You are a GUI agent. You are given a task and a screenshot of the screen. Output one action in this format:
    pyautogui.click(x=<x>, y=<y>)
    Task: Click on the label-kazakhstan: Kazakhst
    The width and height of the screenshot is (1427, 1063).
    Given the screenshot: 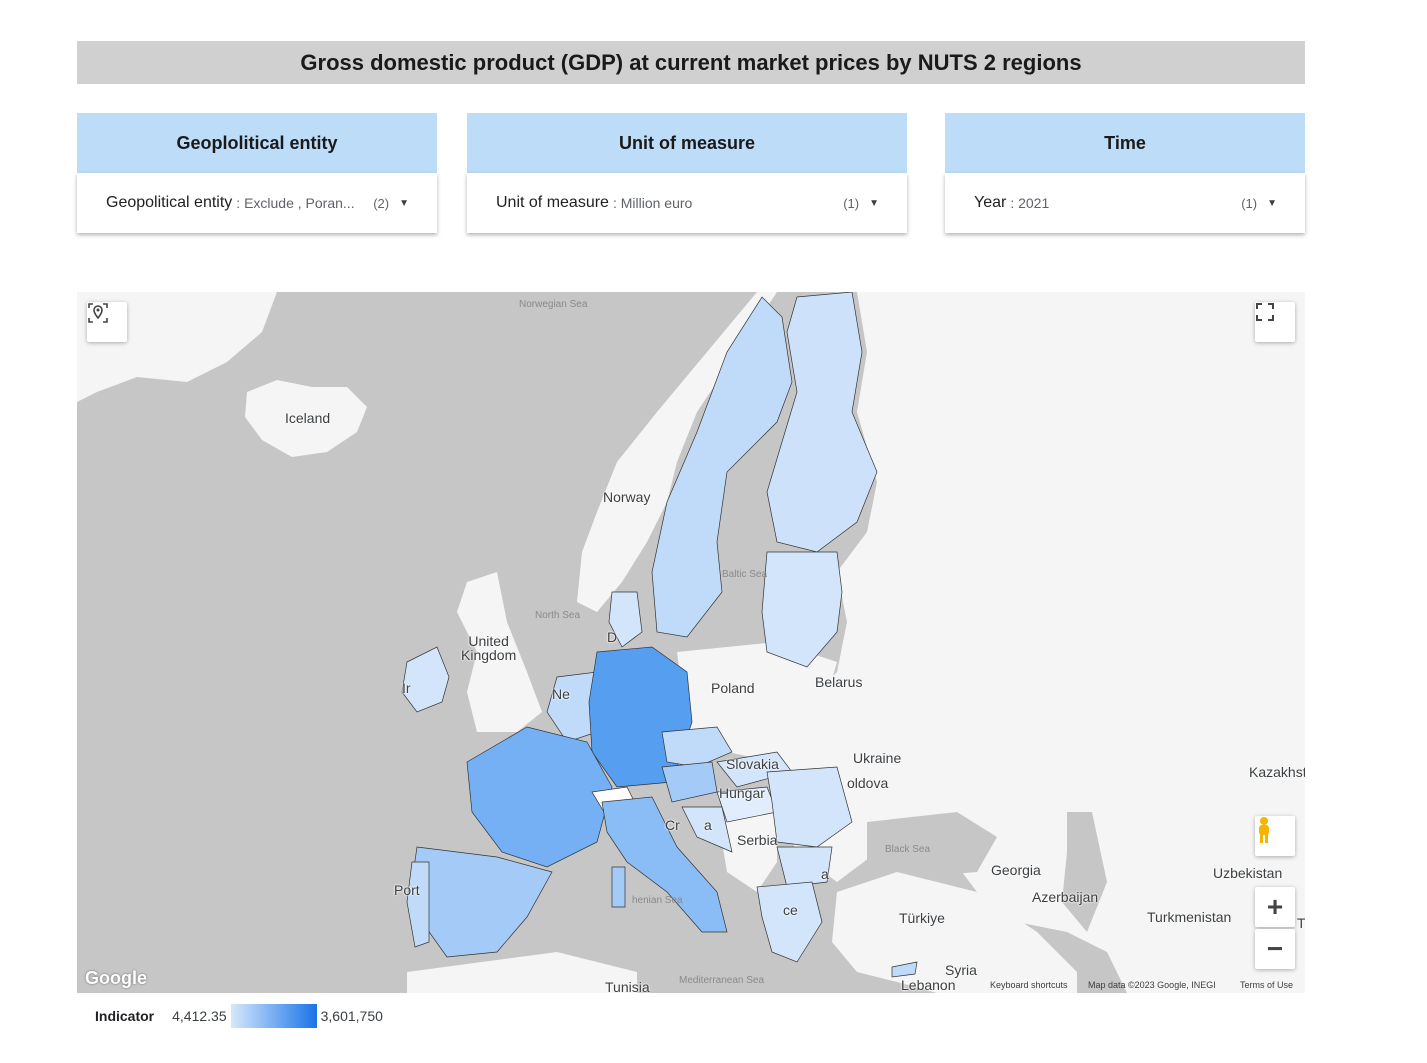 What is the action you would take?
    pyautogui.click(x=1277, y=772)
    